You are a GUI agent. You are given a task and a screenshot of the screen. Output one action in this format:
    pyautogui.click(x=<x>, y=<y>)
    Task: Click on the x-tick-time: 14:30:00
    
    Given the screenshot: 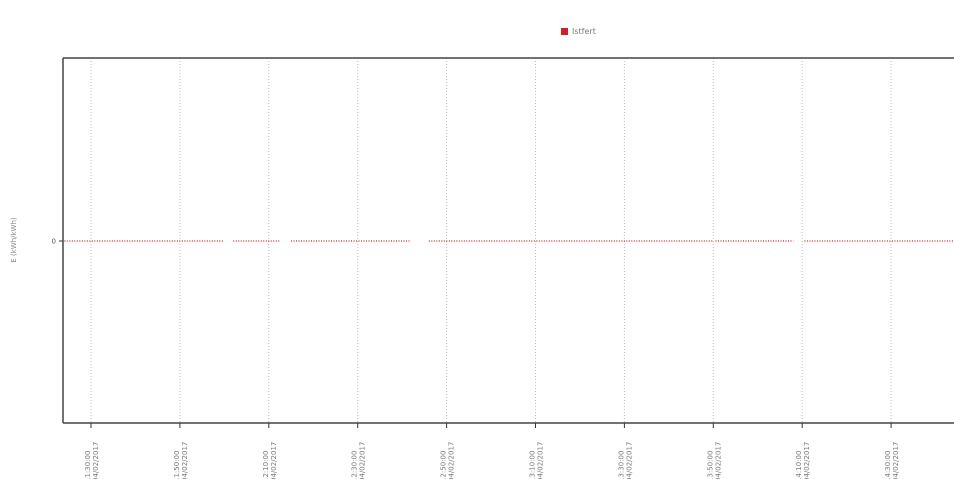 What is the action you would take?
    pyautogui.click(x=888, y=465)
    